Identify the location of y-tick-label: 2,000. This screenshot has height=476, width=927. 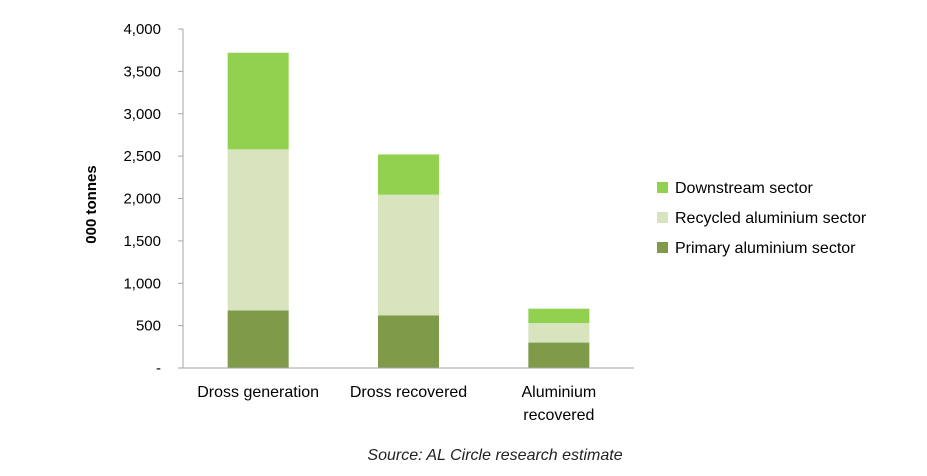
(142, 199).